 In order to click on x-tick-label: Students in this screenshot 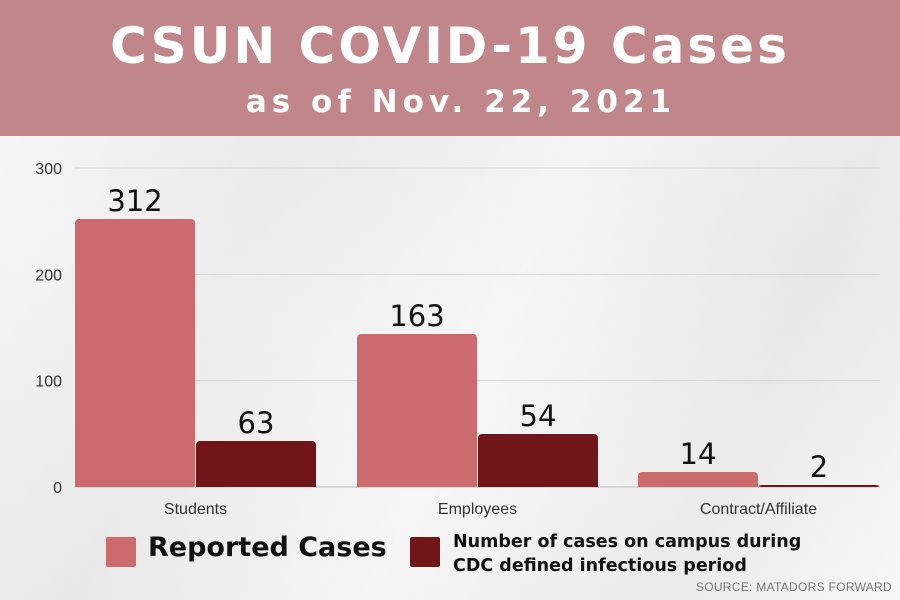, I will do `click(195, 509)`.